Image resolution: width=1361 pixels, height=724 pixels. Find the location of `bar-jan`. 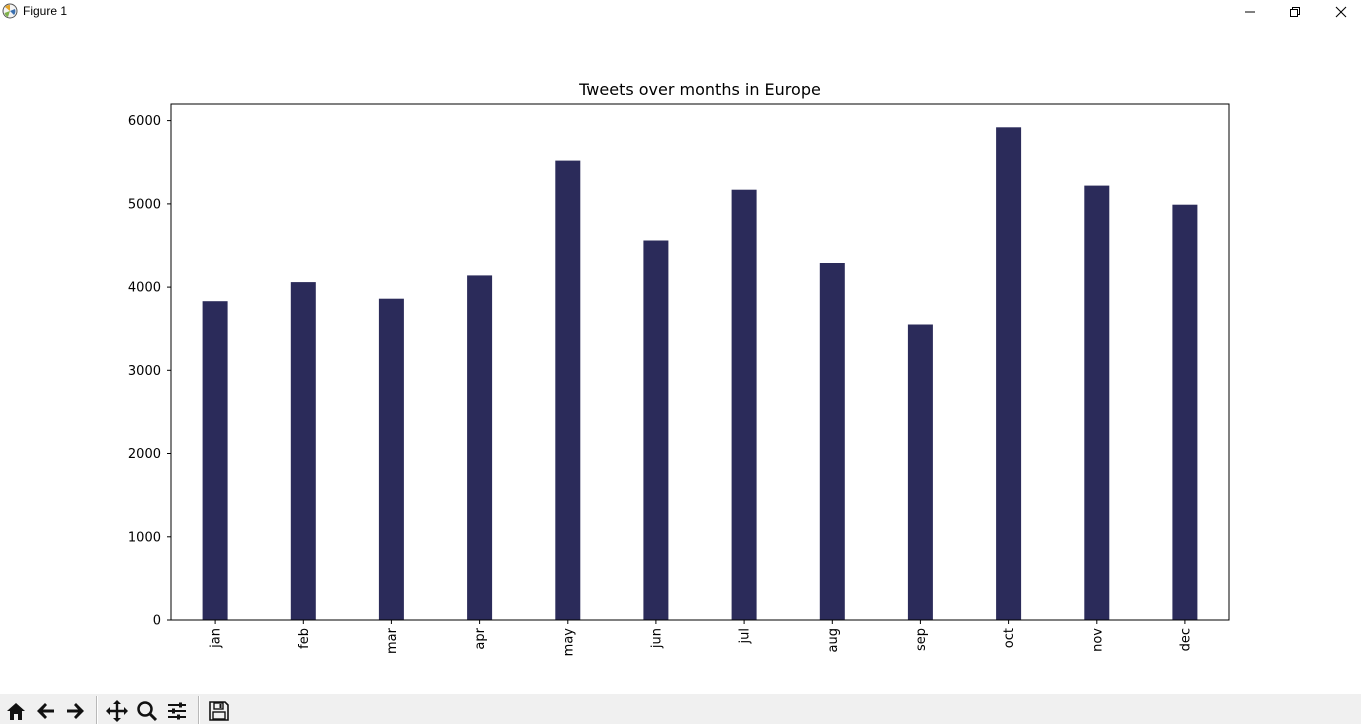

bar-jan is located at coordinates (215, 460).